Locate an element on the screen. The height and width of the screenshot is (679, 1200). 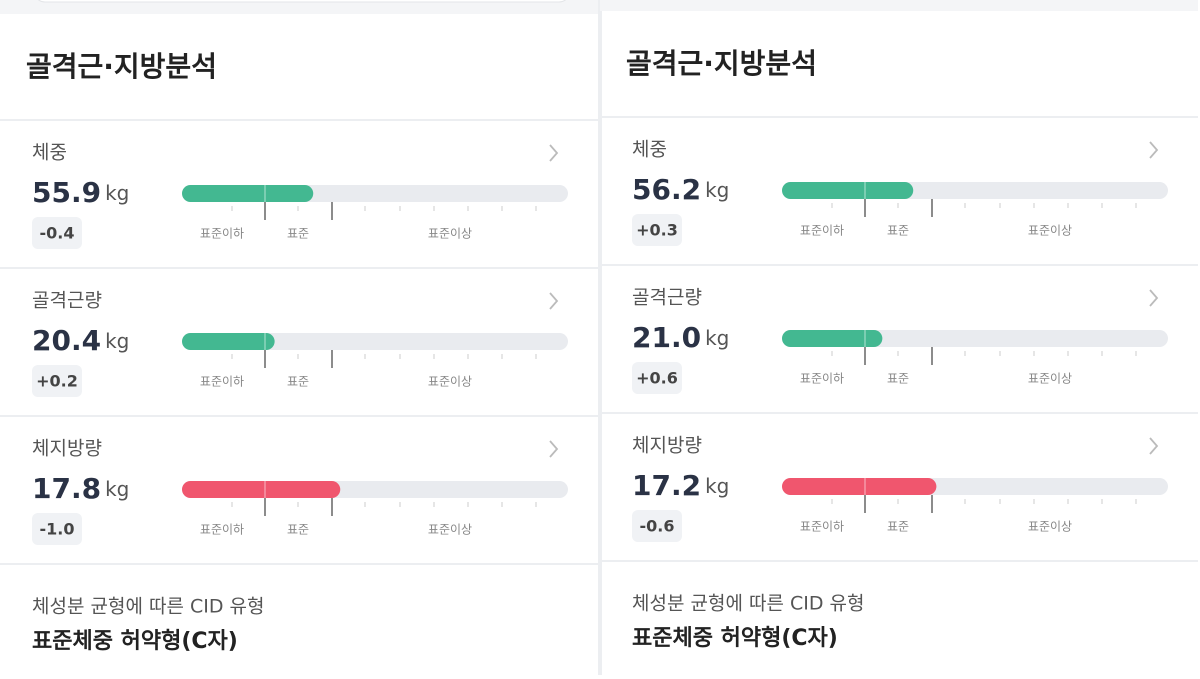
metric-row: 골격근량 20.4 kg +0.2 표준이하 표준 표준이상 is located at coordinates (300, 344).